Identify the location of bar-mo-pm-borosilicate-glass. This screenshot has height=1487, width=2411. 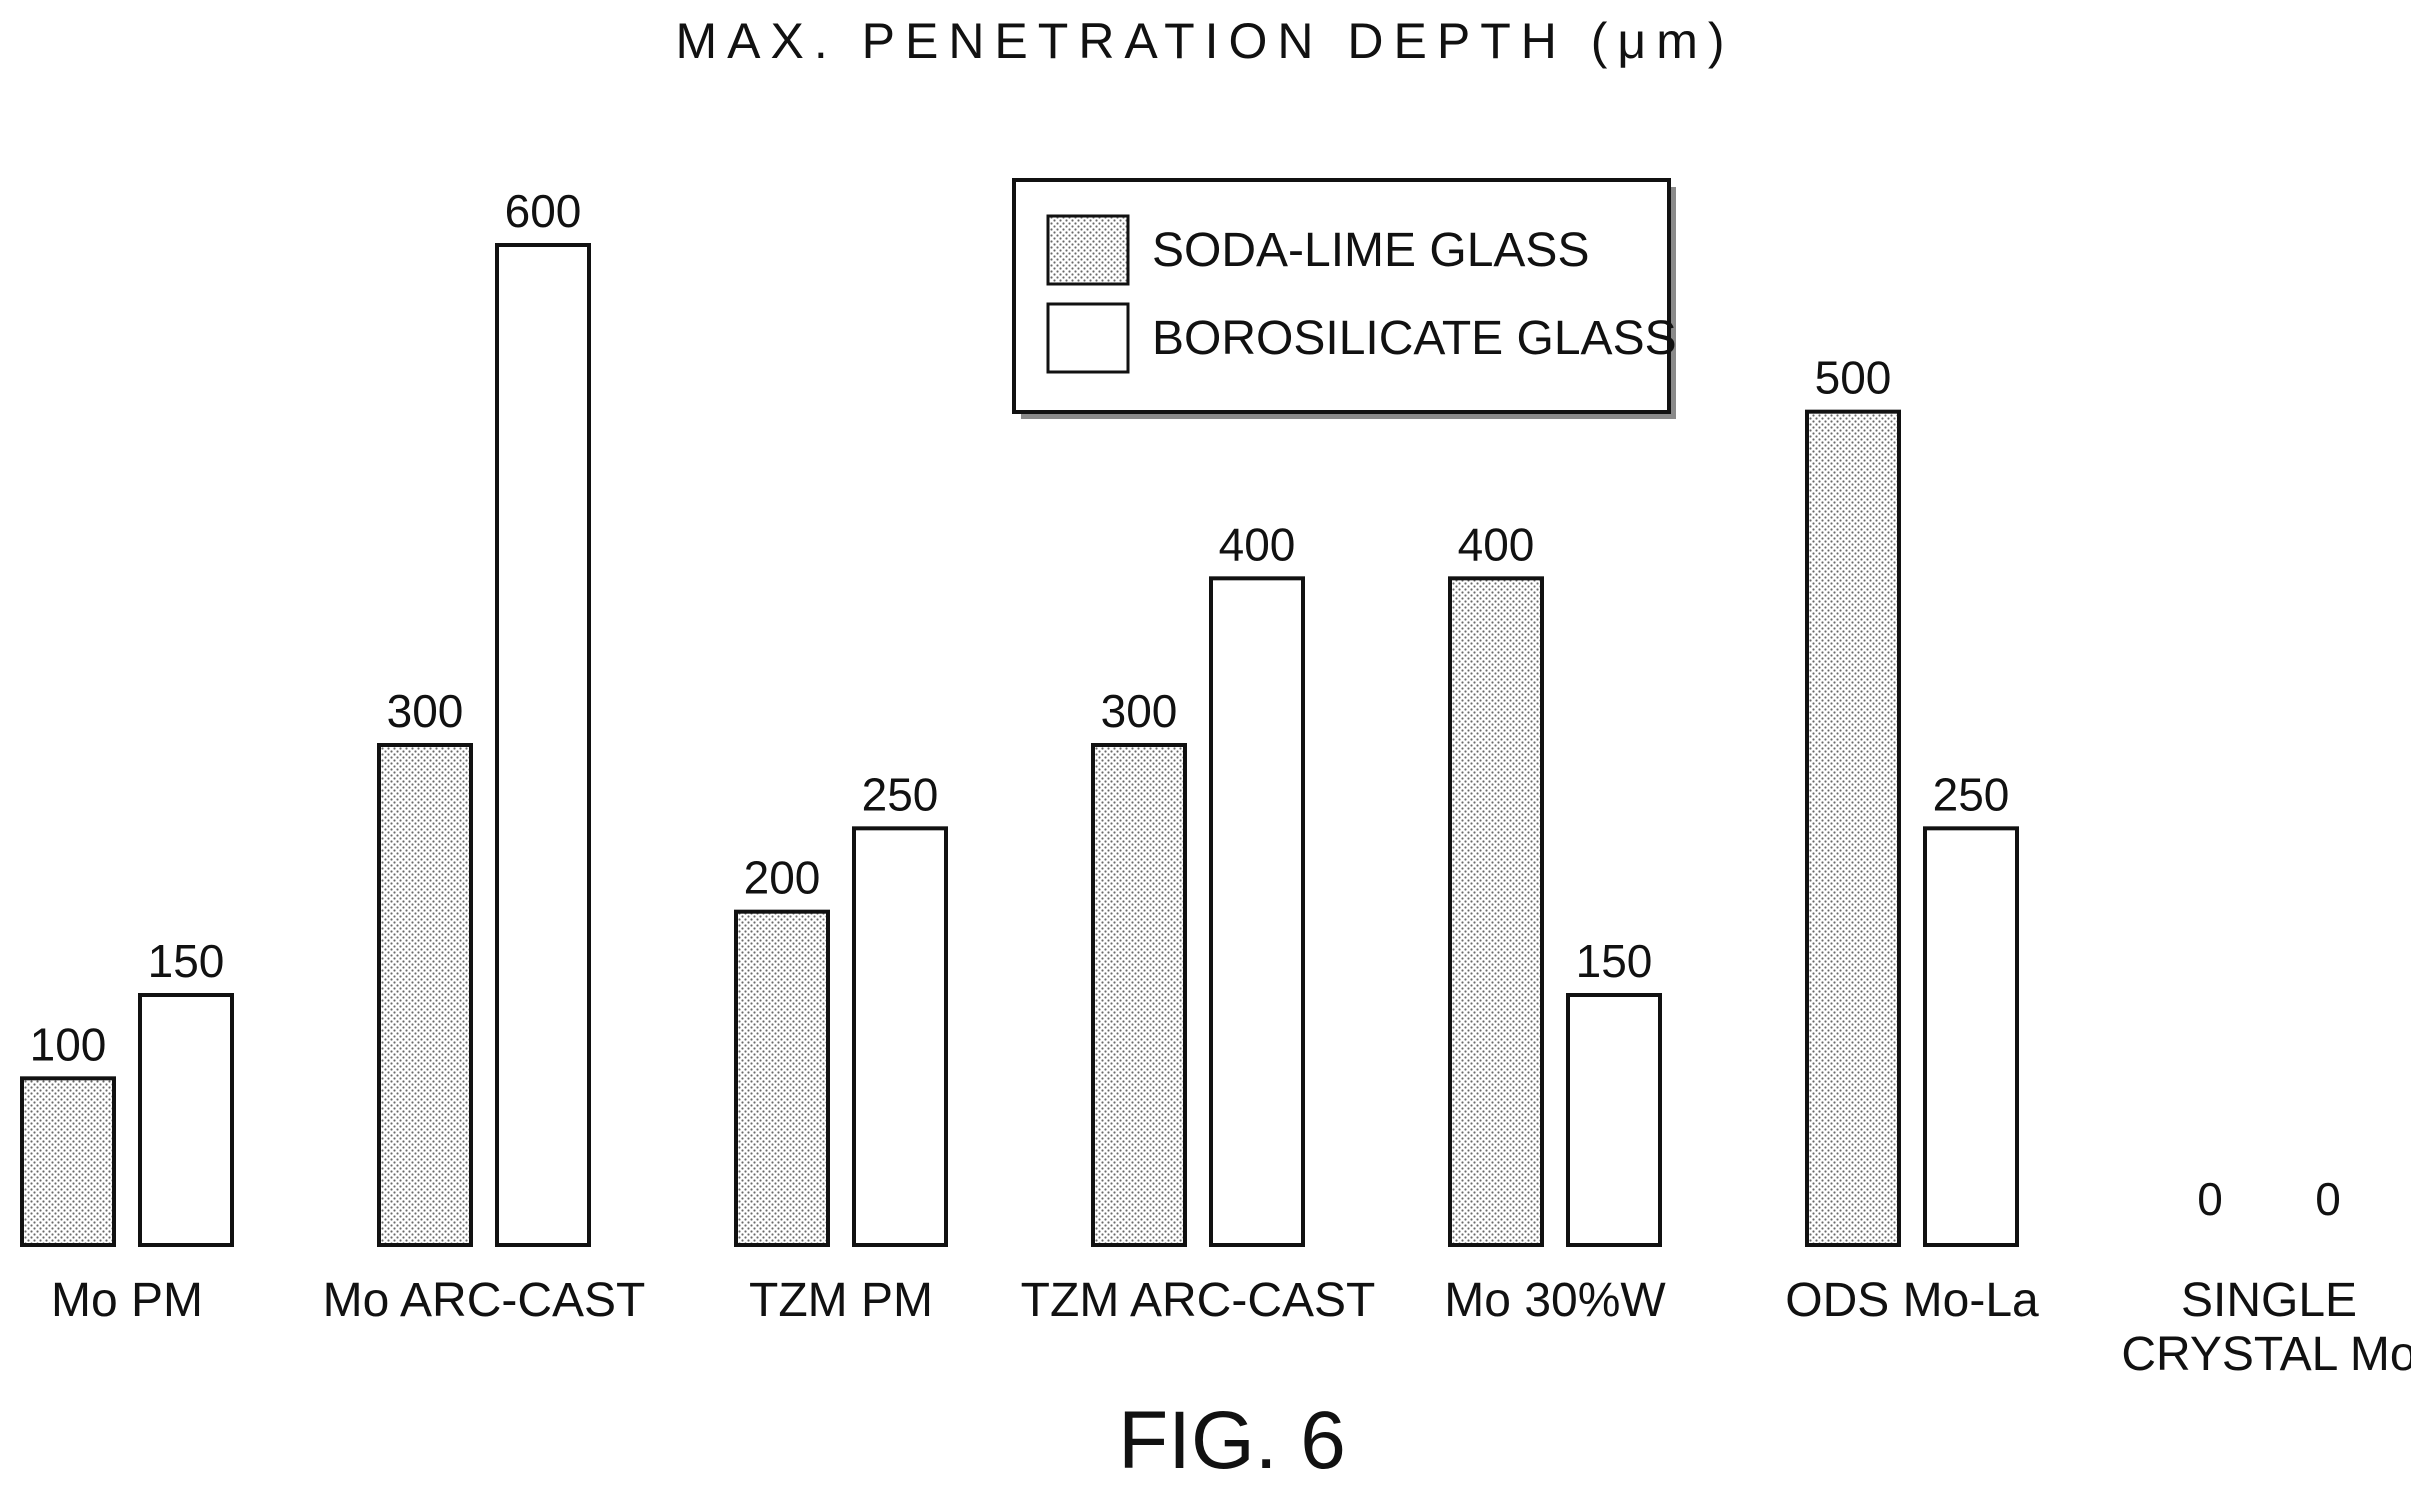
(186, 1120).